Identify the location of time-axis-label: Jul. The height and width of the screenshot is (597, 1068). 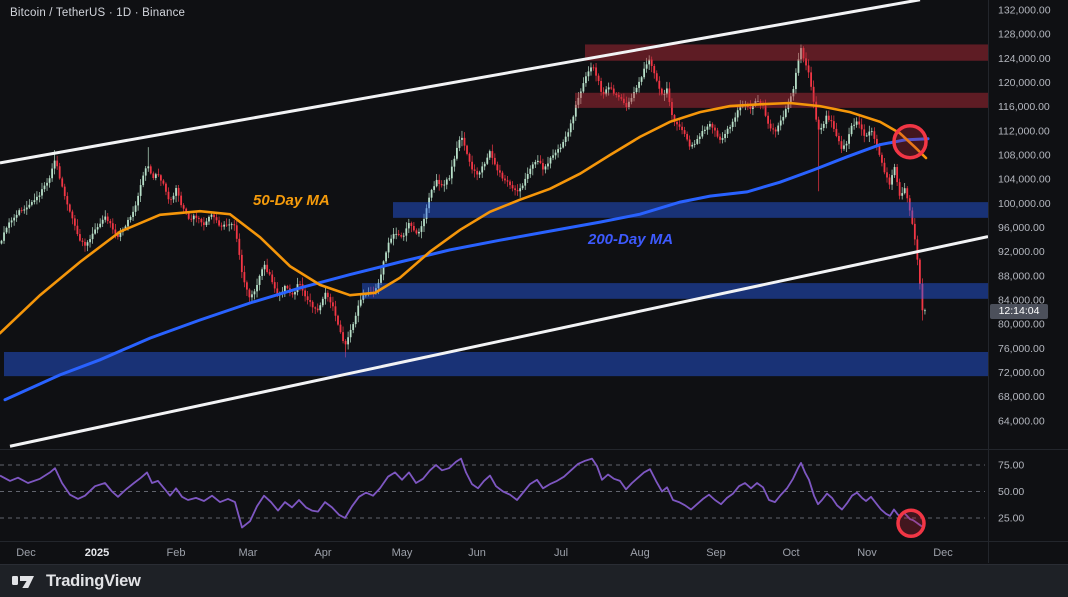
(561, 553).